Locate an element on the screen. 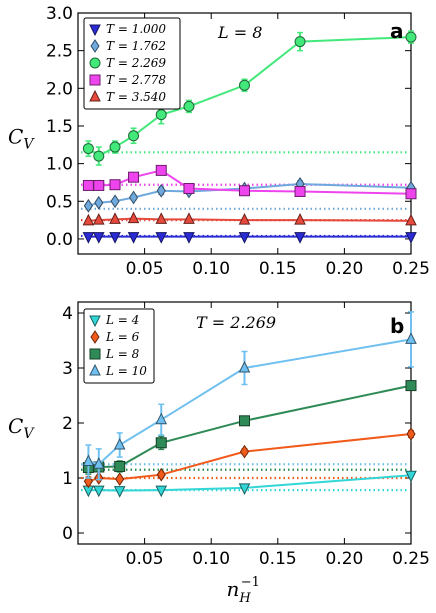 The height and width of the screenshot is (613, 436). y-tick-label: 4 is located at coordinates (67, 314).